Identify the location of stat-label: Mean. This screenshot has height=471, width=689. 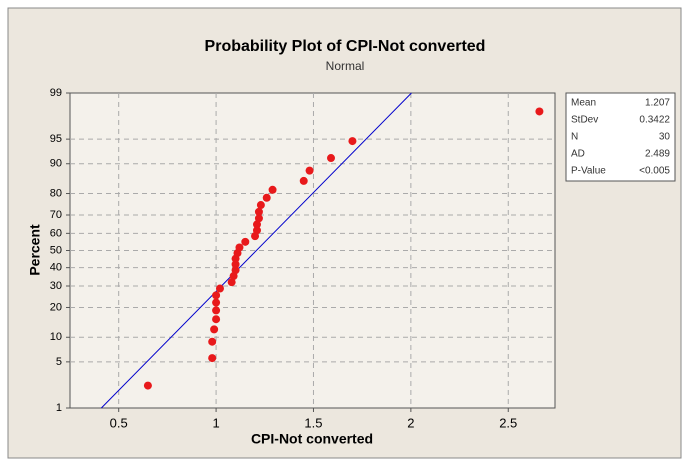
(583, 103).